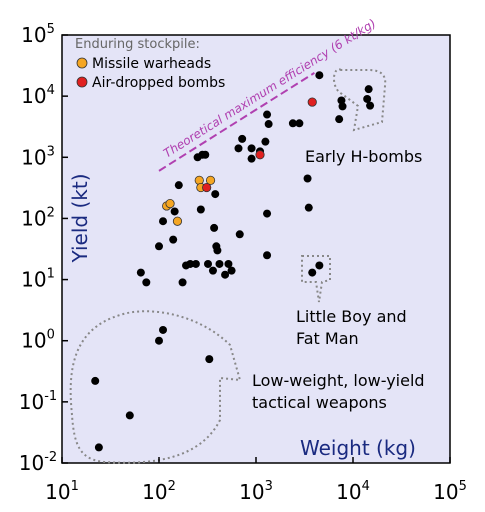  I want to click on efficiency-line, so click(236, 122).